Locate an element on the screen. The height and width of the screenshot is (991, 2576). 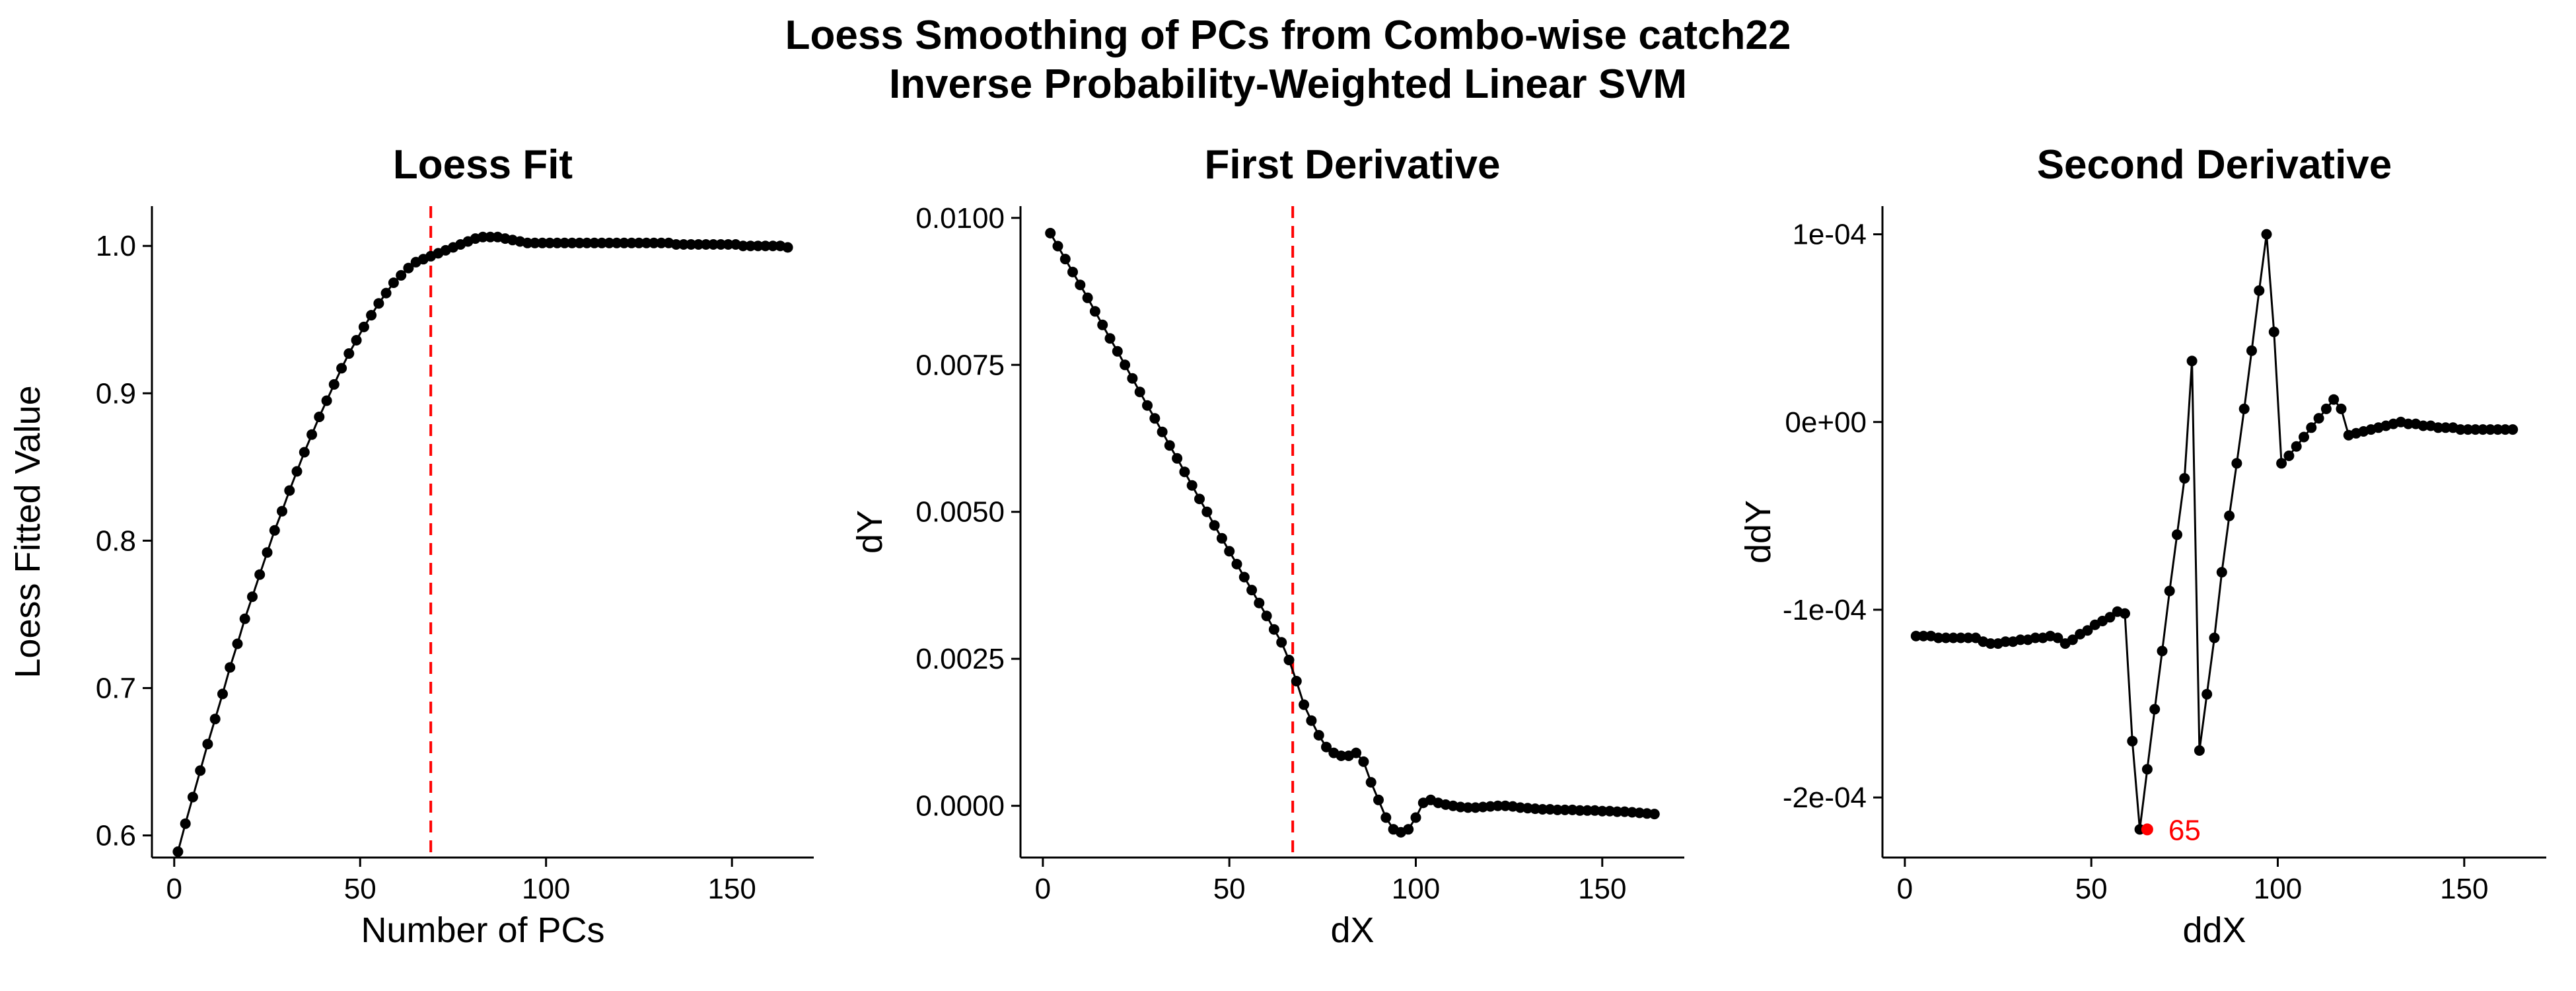
y-tick-label: 0.0075 is located at coordinates (960, 365).